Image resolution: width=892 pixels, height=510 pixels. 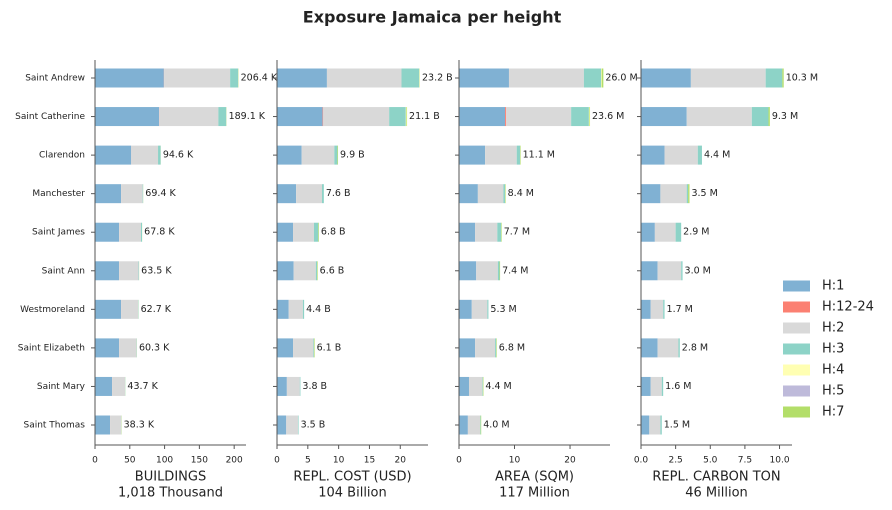 What do you see at coordinates (710, 461) in the screenshot?
I see `x-tick-label: 5.0` at bounding box center [710, 461].